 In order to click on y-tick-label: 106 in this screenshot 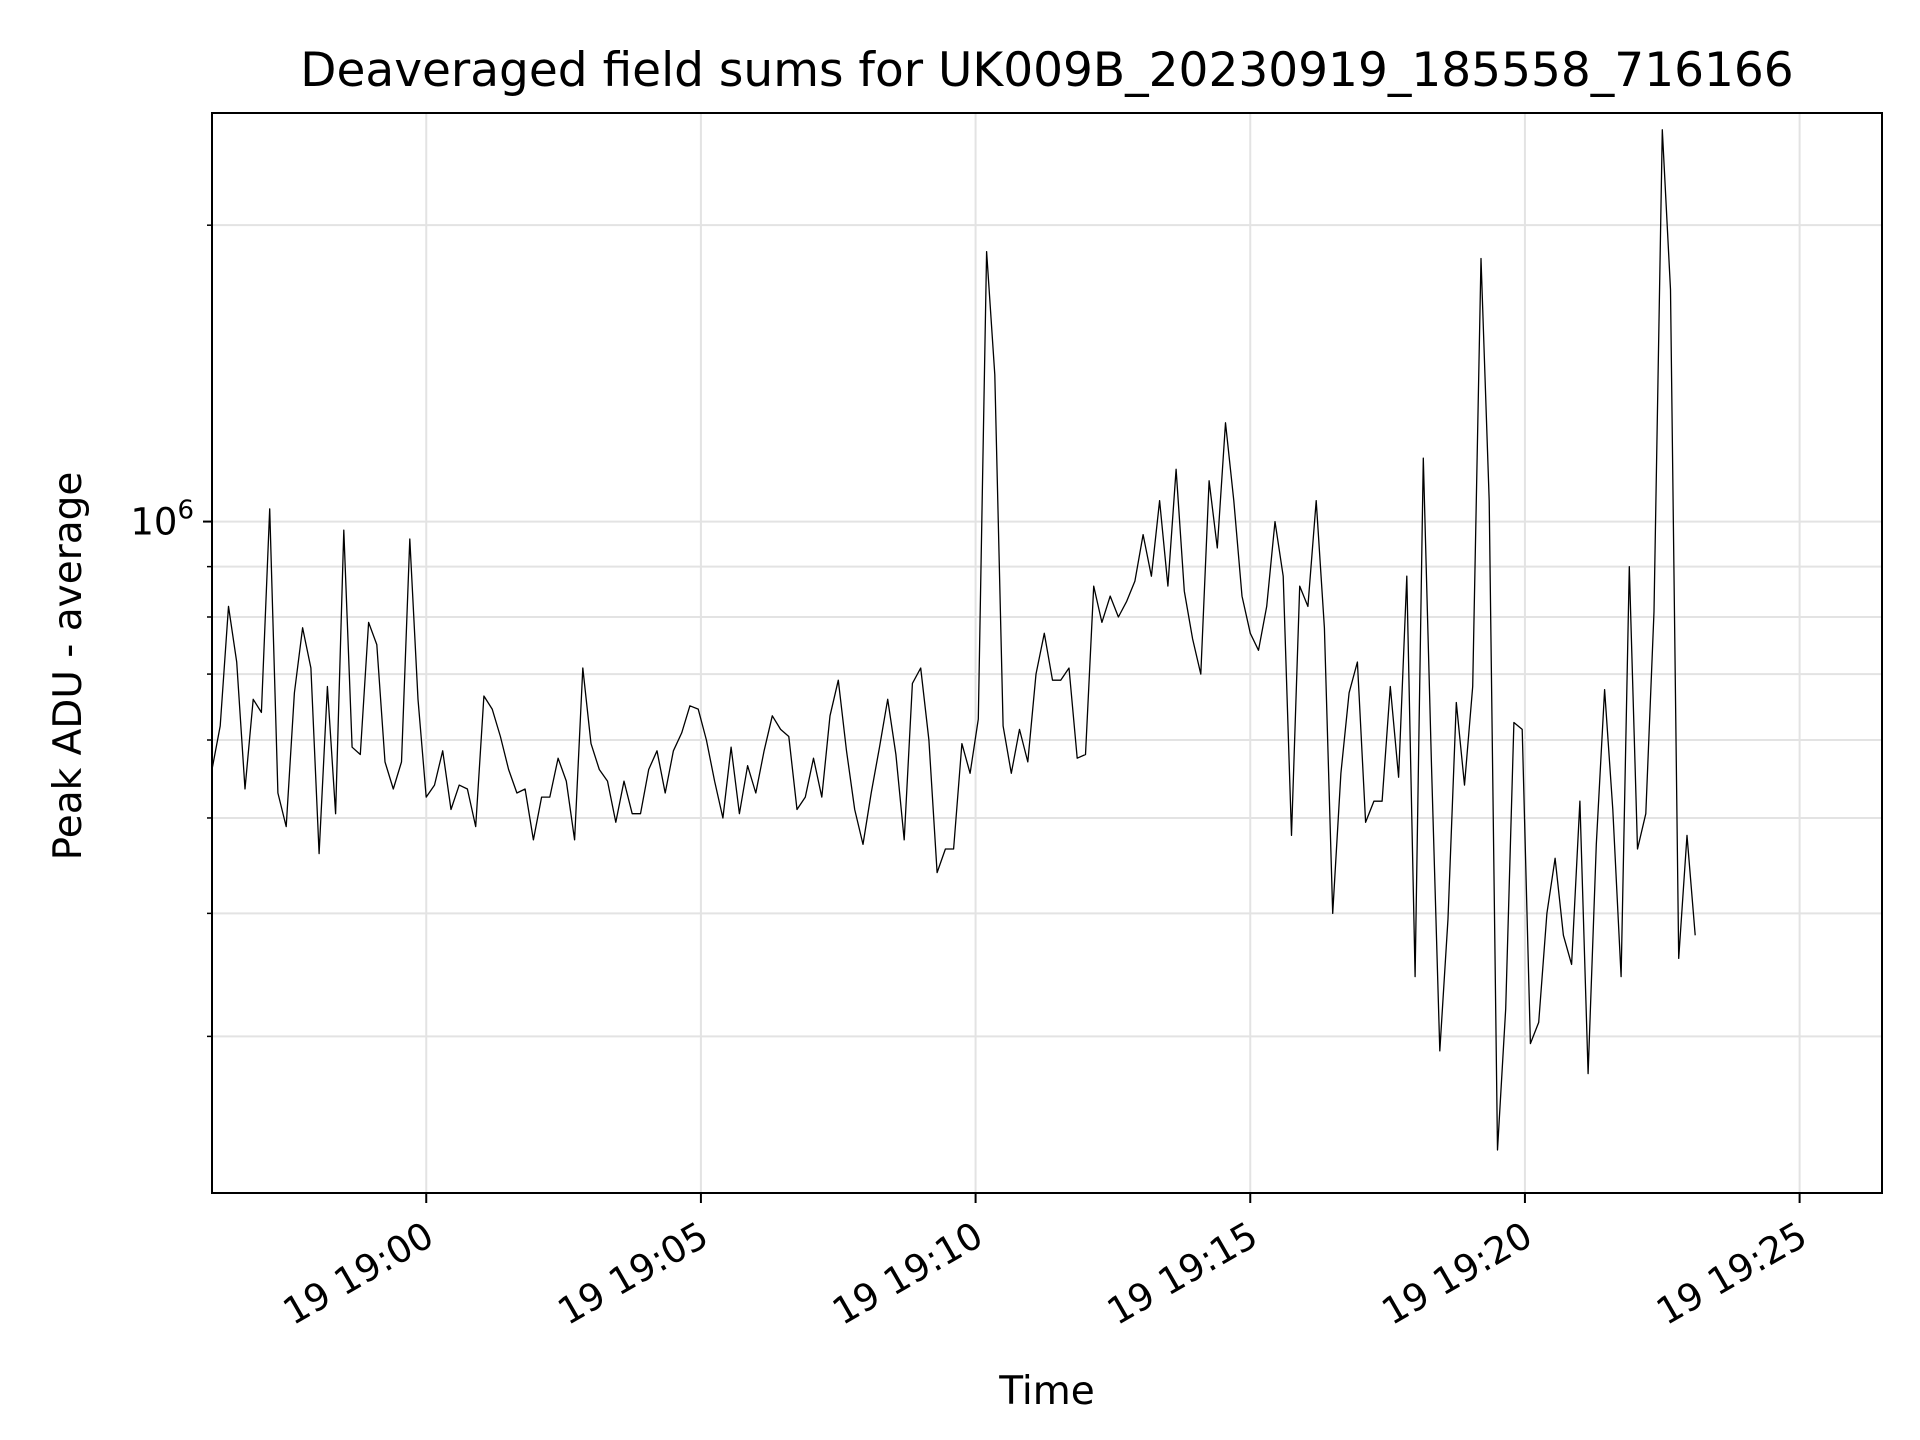, I will do `click(162, 520)`.